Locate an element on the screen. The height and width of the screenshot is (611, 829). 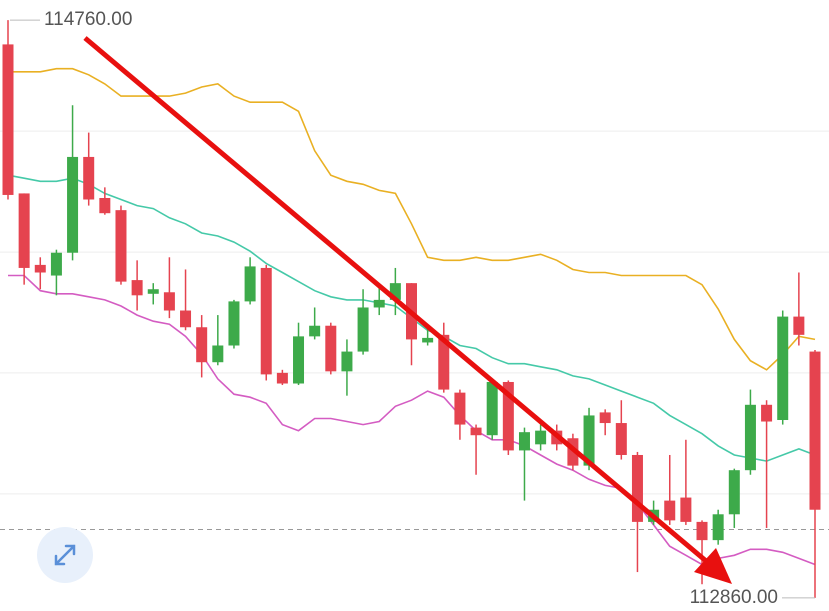
arrow-head is located at coordinates (713, 566).